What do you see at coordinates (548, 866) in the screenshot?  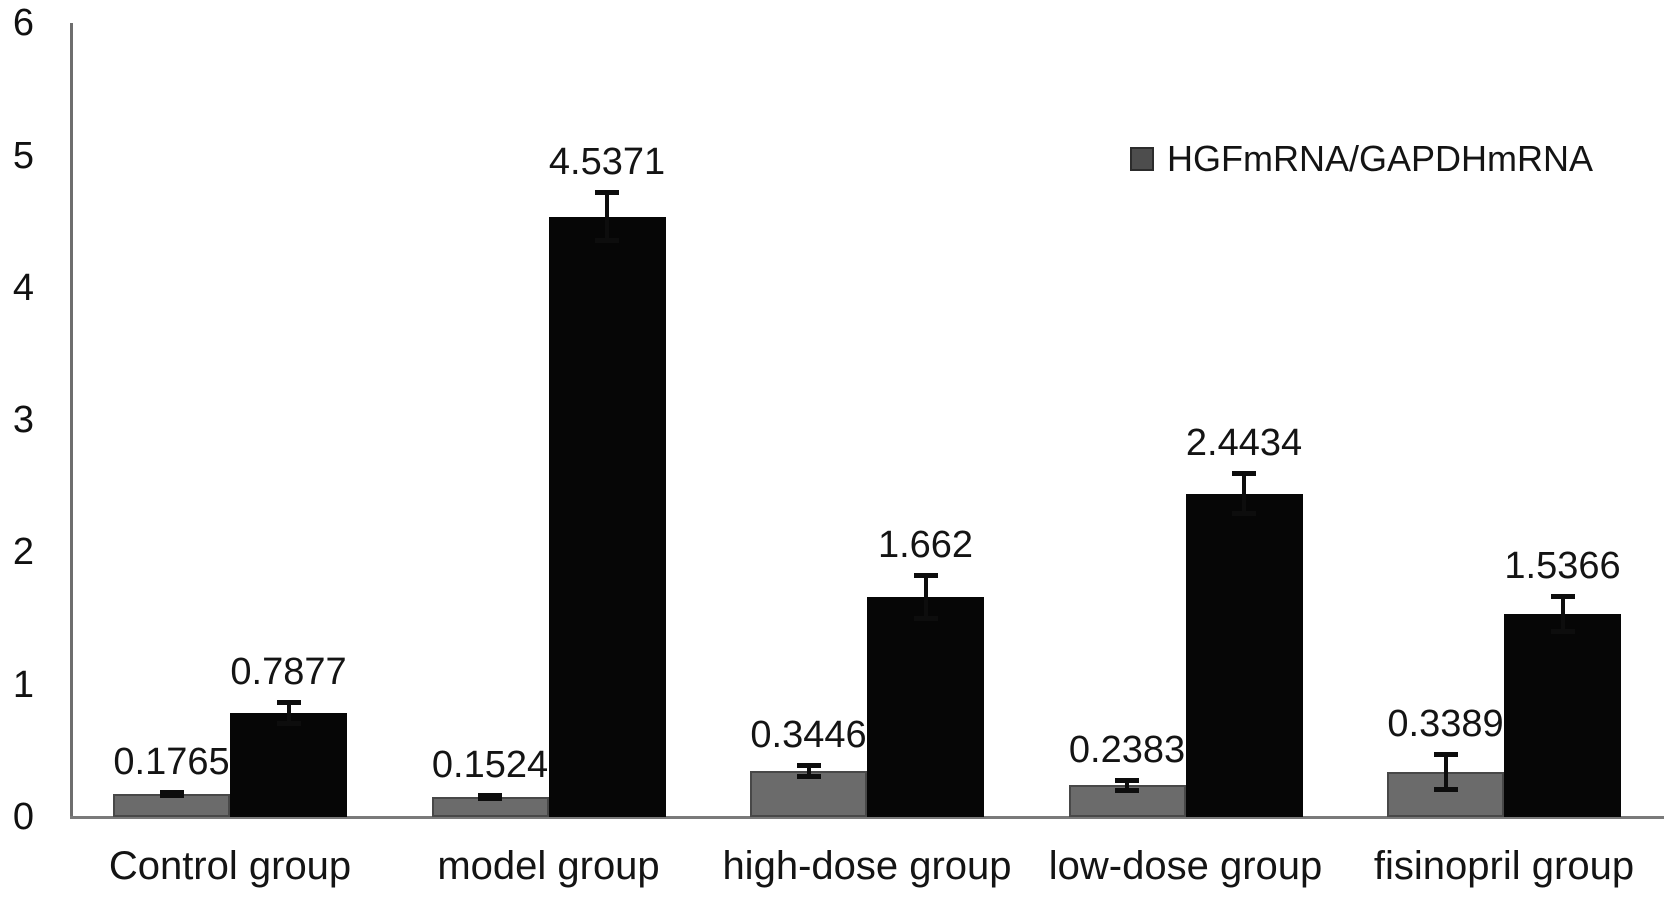 I see `x-axis-category-label: model group` at bounding box center [548, 866].